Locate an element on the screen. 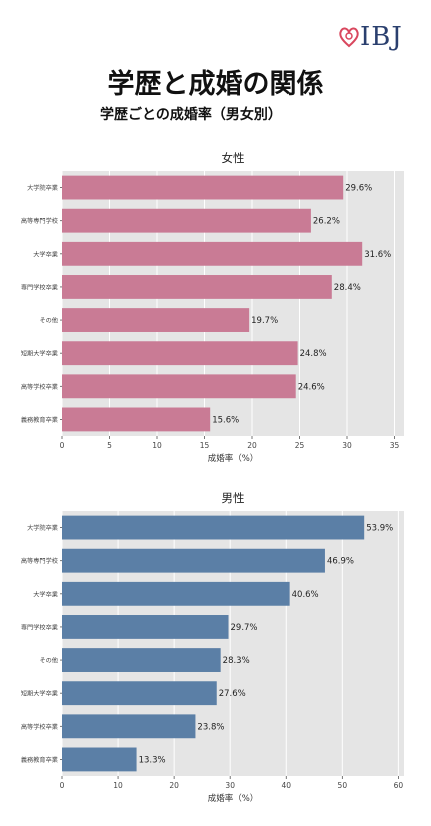 This screenshot has width=431, height=826. data-label: 29.6% is located at coordinates (358, 189).